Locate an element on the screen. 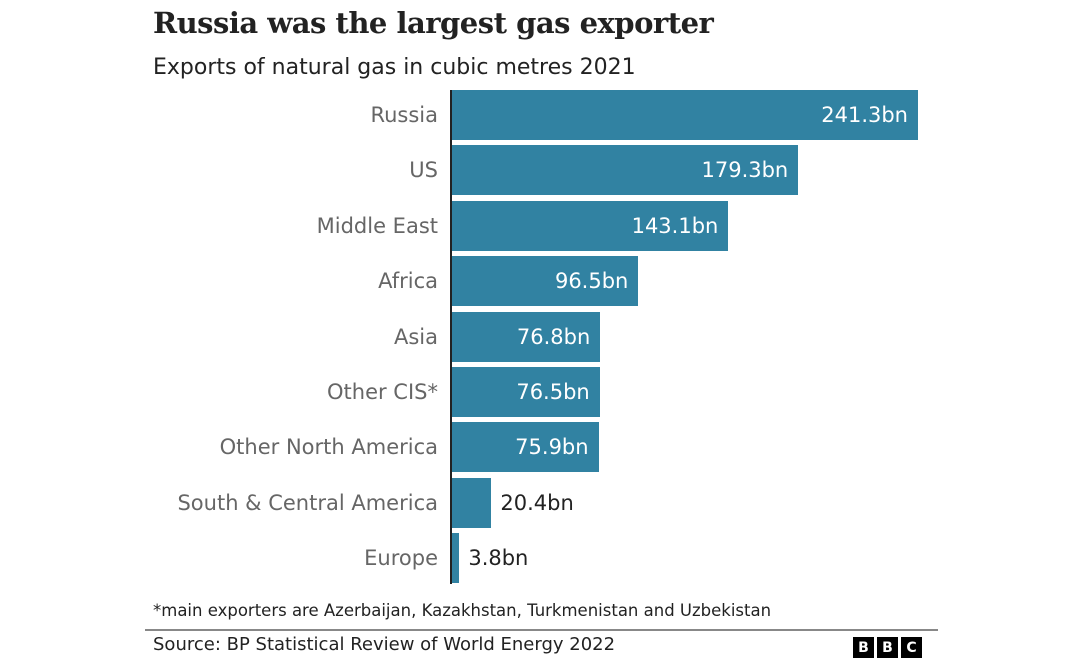  bbc-logo: B B C is located at coordinates (887, 647).